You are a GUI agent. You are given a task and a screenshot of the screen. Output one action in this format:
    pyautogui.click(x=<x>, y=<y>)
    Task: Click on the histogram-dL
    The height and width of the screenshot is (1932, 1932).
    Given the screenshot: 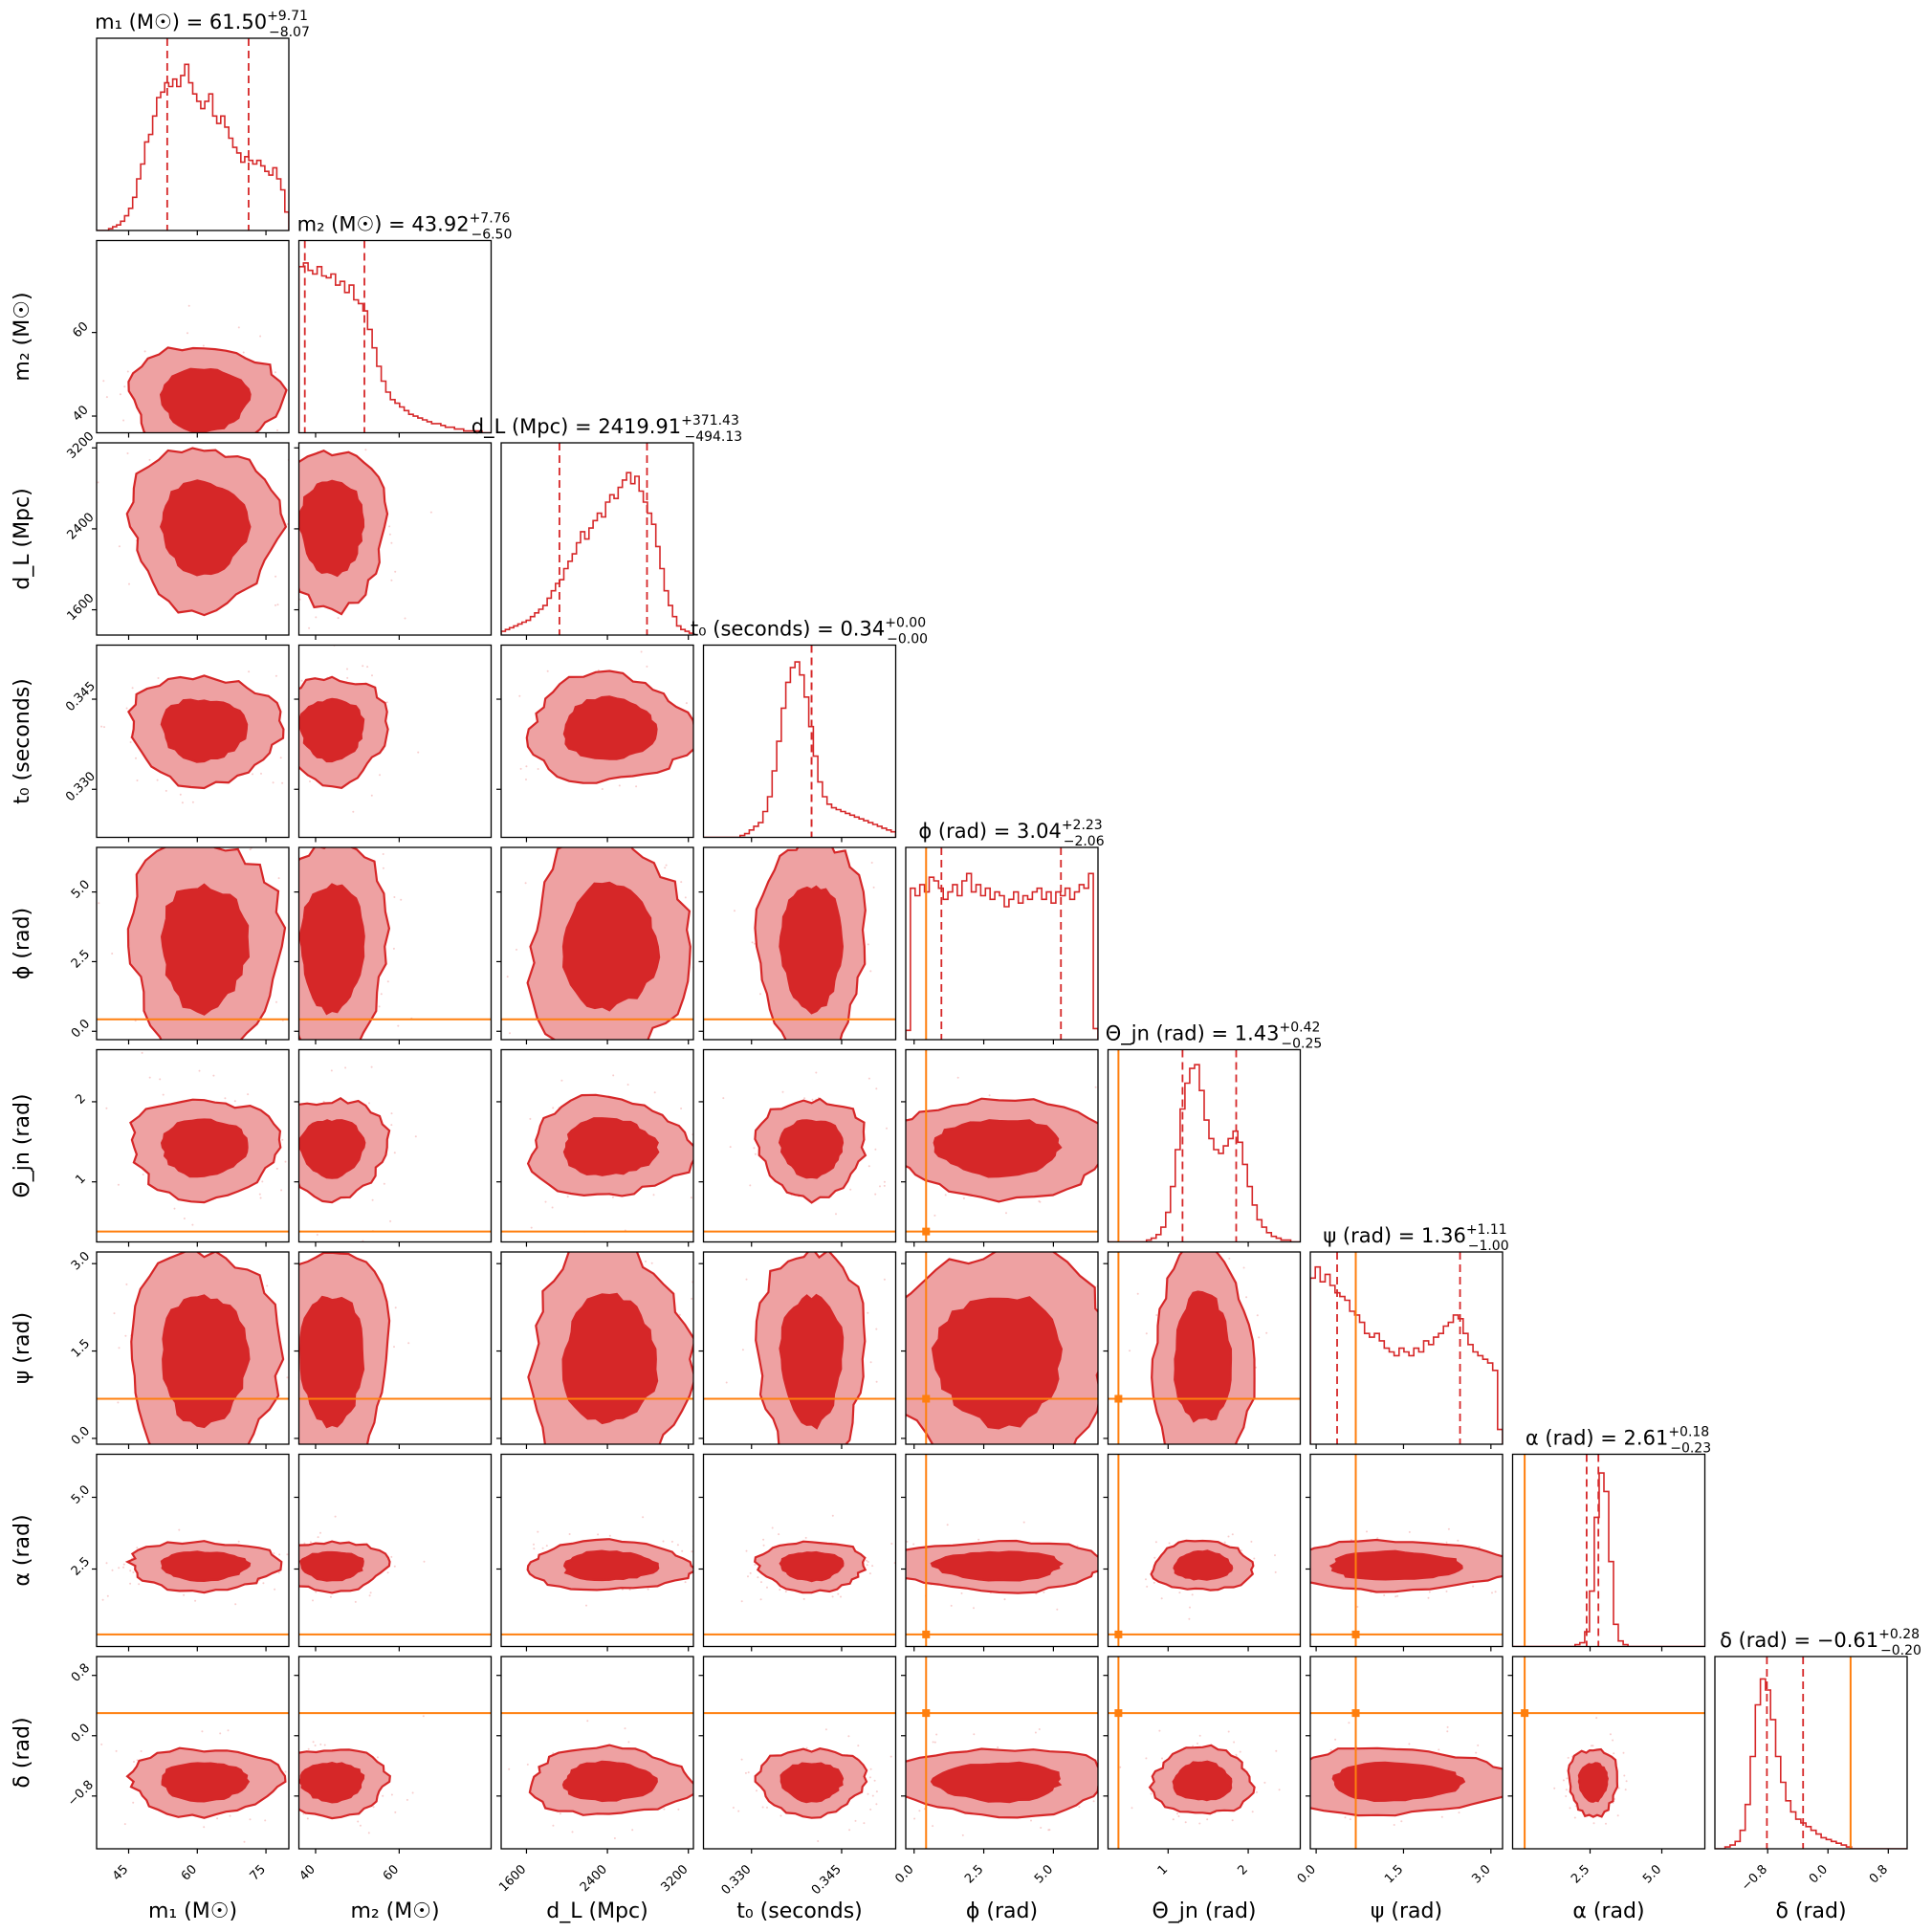 What is the action you would take?
    pyautogui.click(x=597, y=553)
    